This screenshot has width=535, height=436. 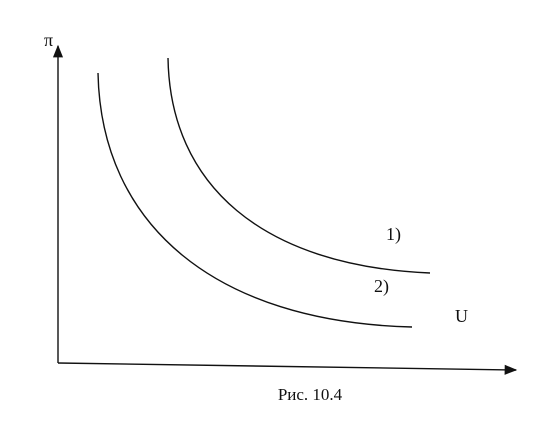 What do you see at coordinates (393, 234) in the screenshot?
I see `curve-label: 1)` at bounding box center [393, 234].